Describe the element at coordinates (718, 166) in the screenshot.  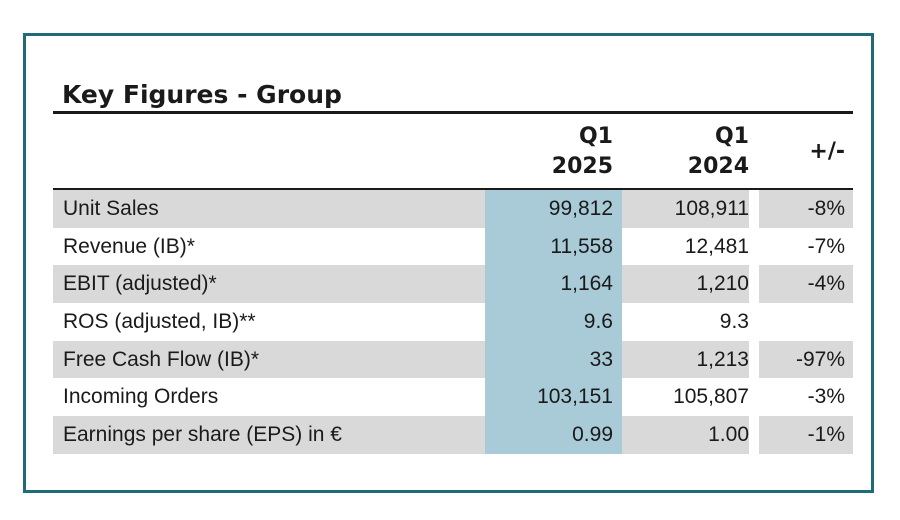
I see `column-header-q1-2024-line2: 2024` at that location.